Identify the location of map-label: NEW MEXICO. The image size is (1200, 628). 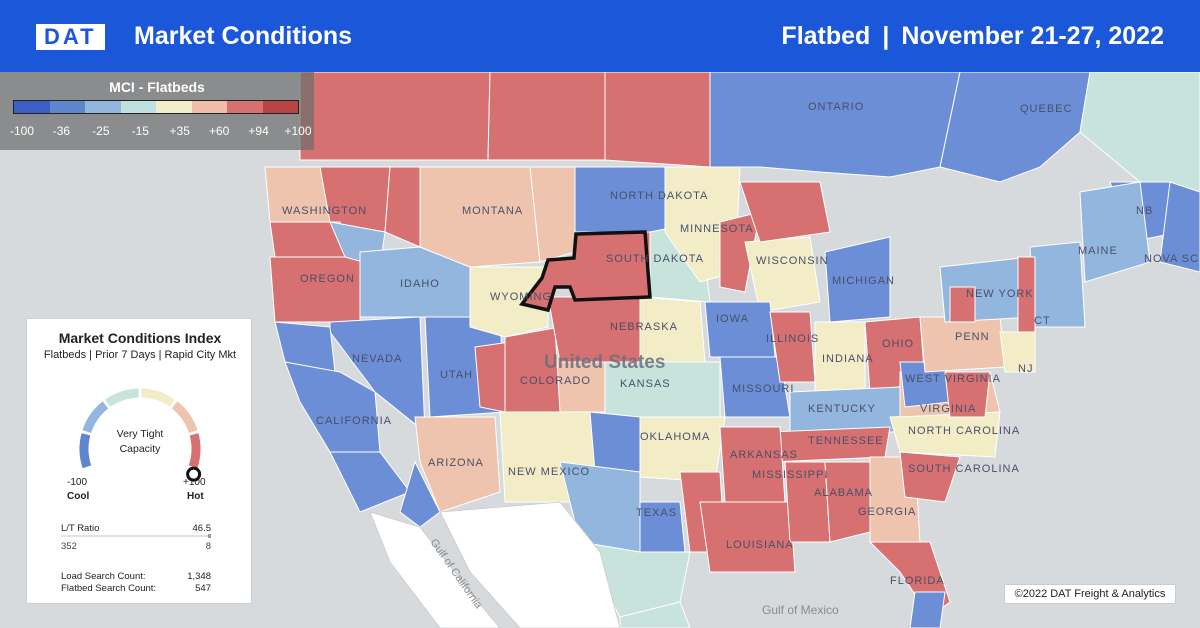
(549, 472).